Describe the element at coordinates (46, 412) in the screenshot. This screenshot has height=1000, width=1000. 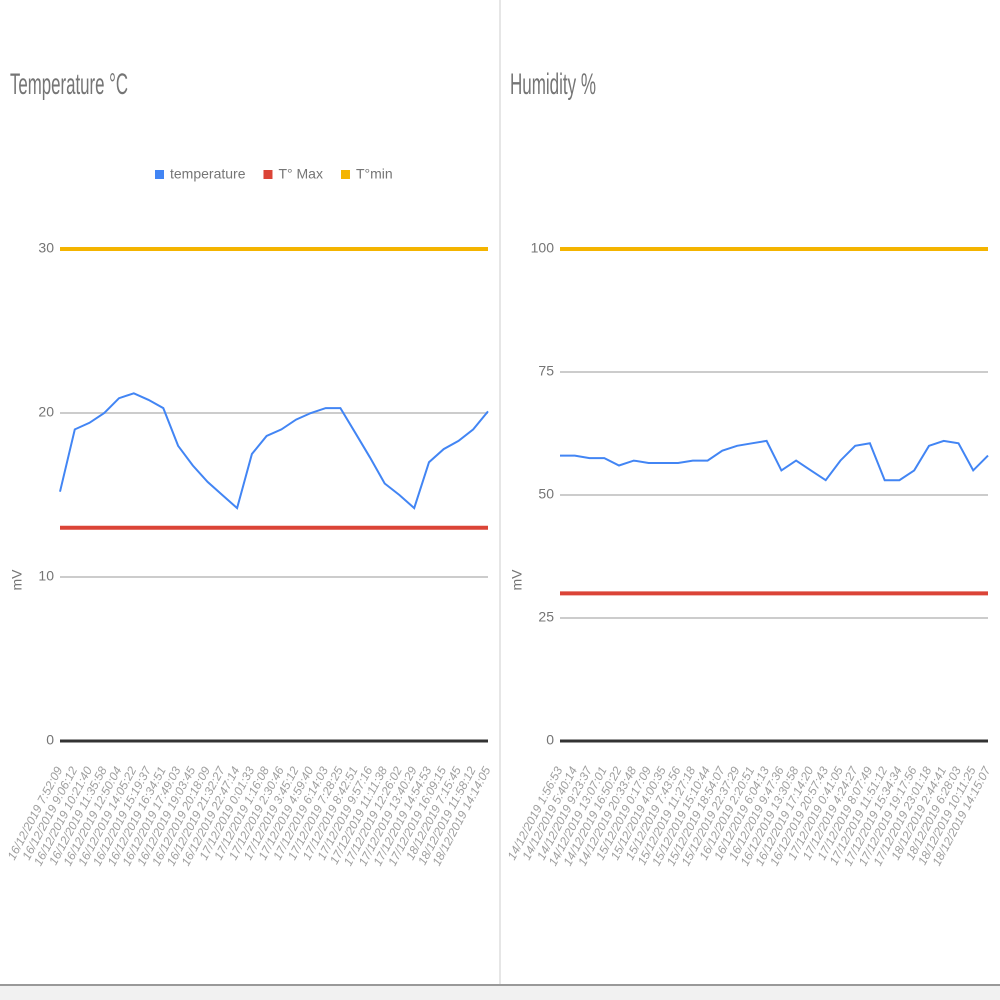
I see `y-tick-label: 20` at that location.